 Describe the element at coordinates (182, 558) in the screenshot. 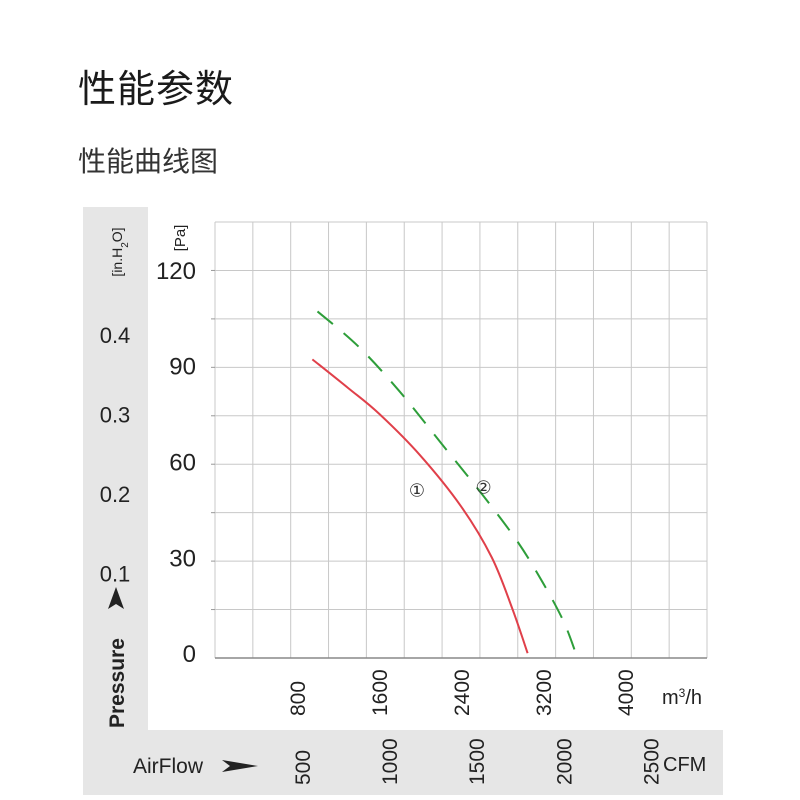

I see `y-tick-label-pa: 30` at that location.